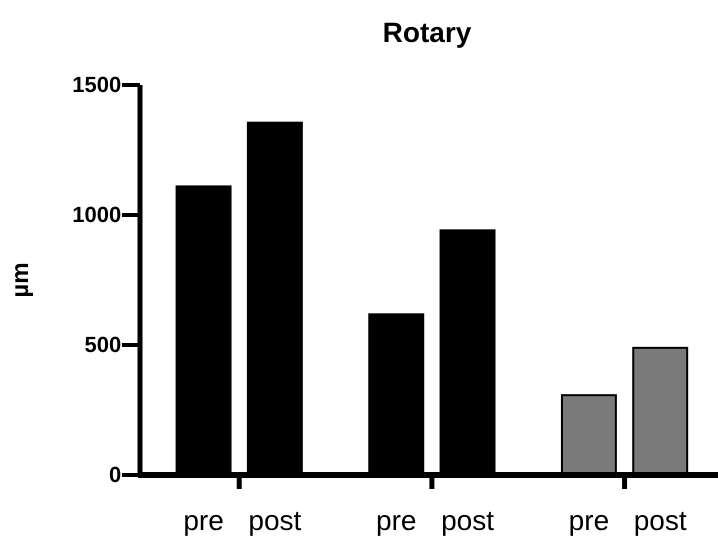  Describe the element at coordinates (103, 345) in the screenshot. I see `y-tick-label: 500` at that location.